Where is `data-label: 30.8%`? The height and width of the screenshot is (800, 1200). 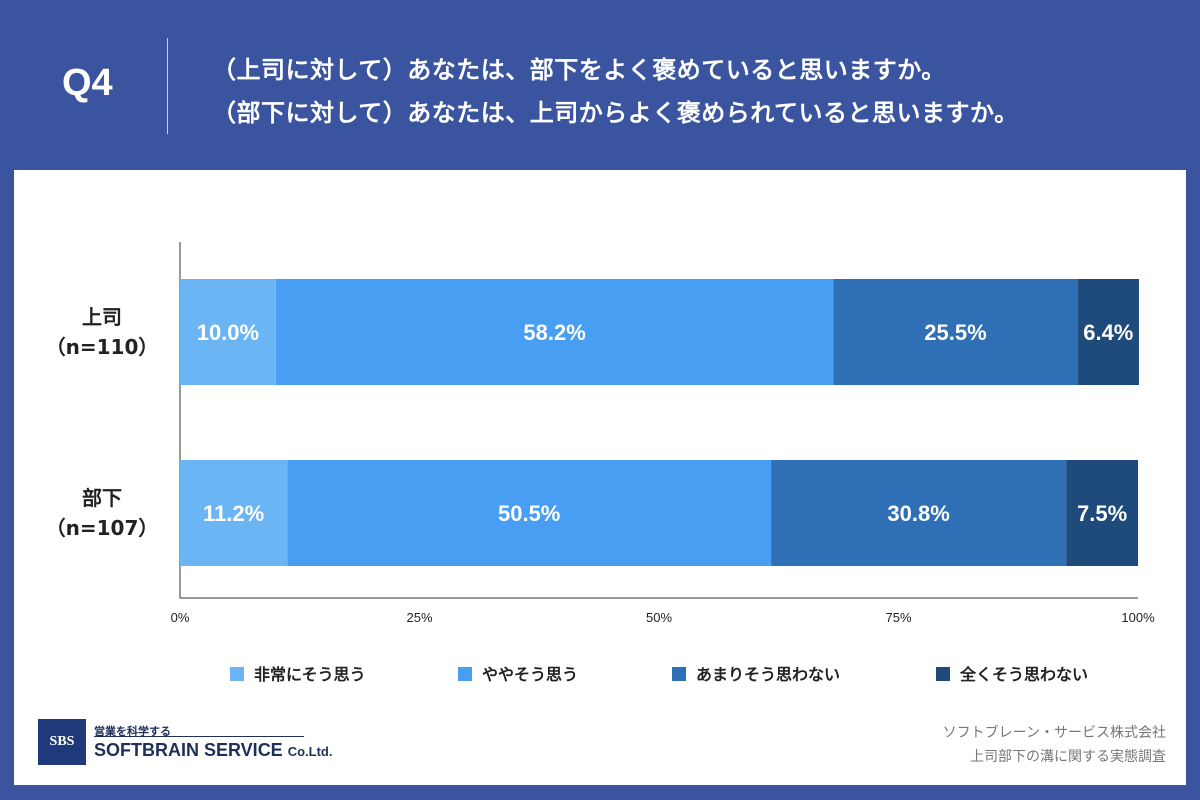 data-label: 30.8% is located at coordinates (918, 513).